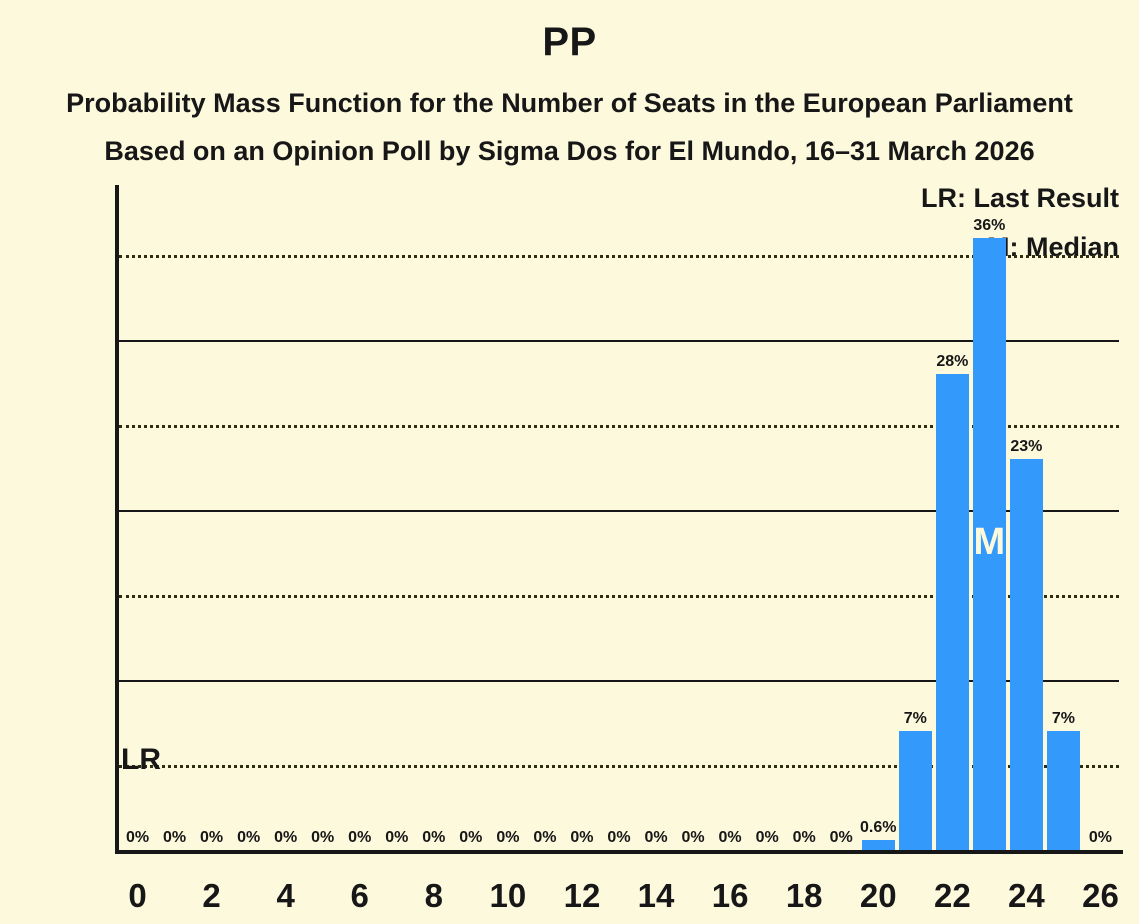 The height and width of the screenshot is (924, 1139). What do you see at coordinates (359, 895) in the screenshot?
I see `x-tick-label-6: 6` at bounding box center [359, 895].